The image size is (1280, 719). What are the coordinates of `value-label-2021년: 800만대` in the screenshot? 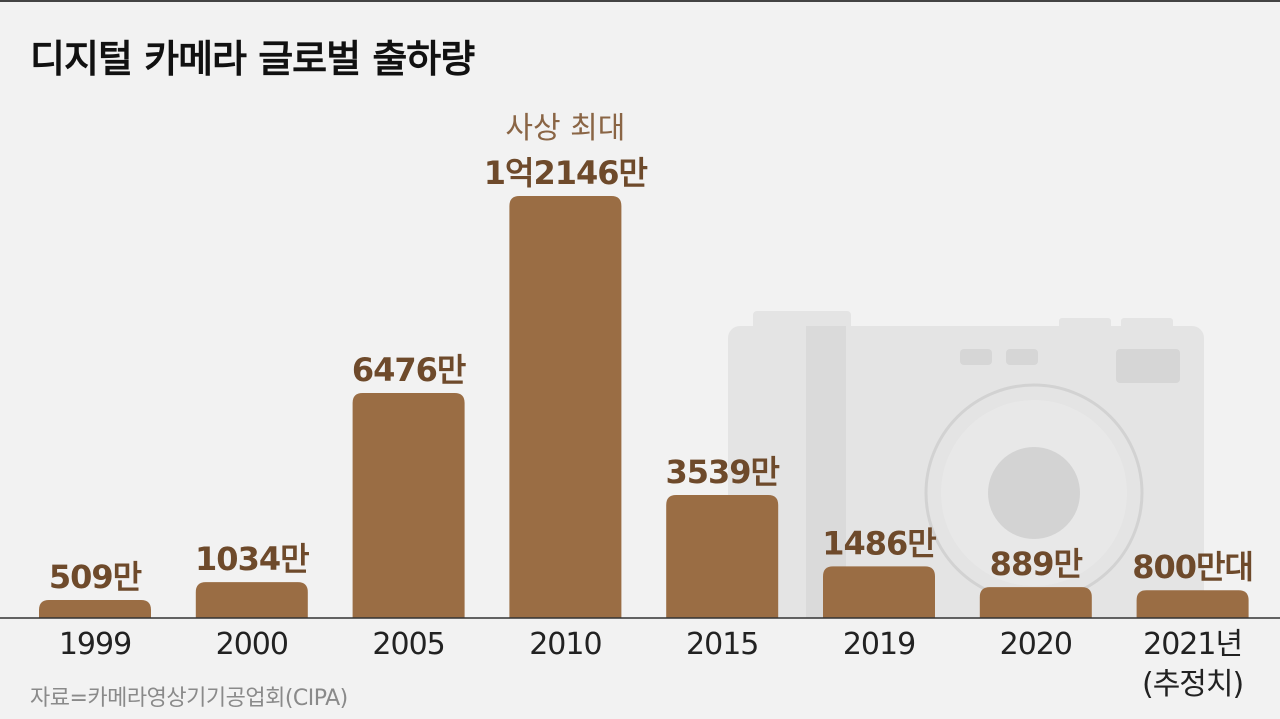 It's located at (1192, 567).